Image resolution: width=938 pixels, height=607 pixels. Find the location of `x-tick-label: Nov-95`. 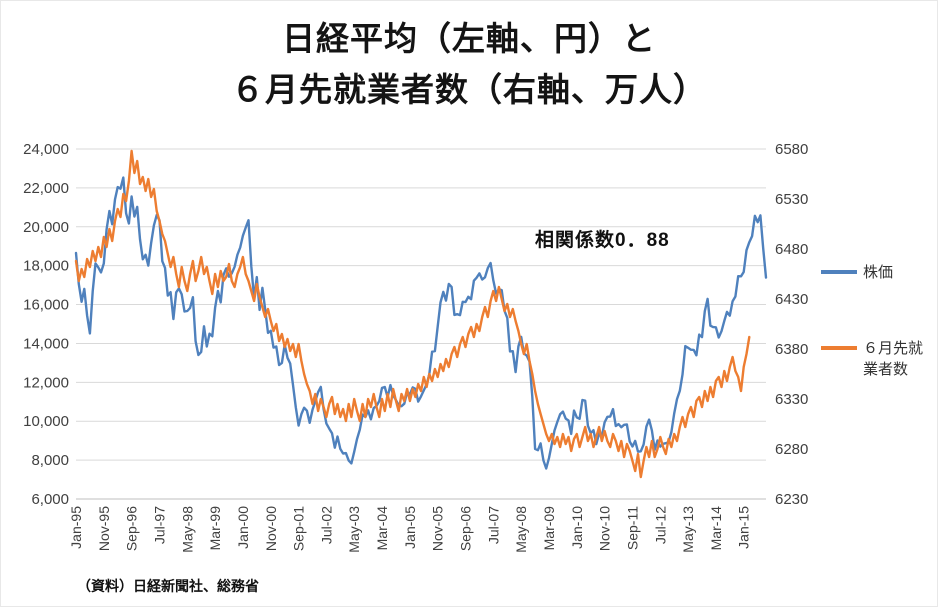

x-tick-label: Nov-95 is located at coordinates (104, 528).